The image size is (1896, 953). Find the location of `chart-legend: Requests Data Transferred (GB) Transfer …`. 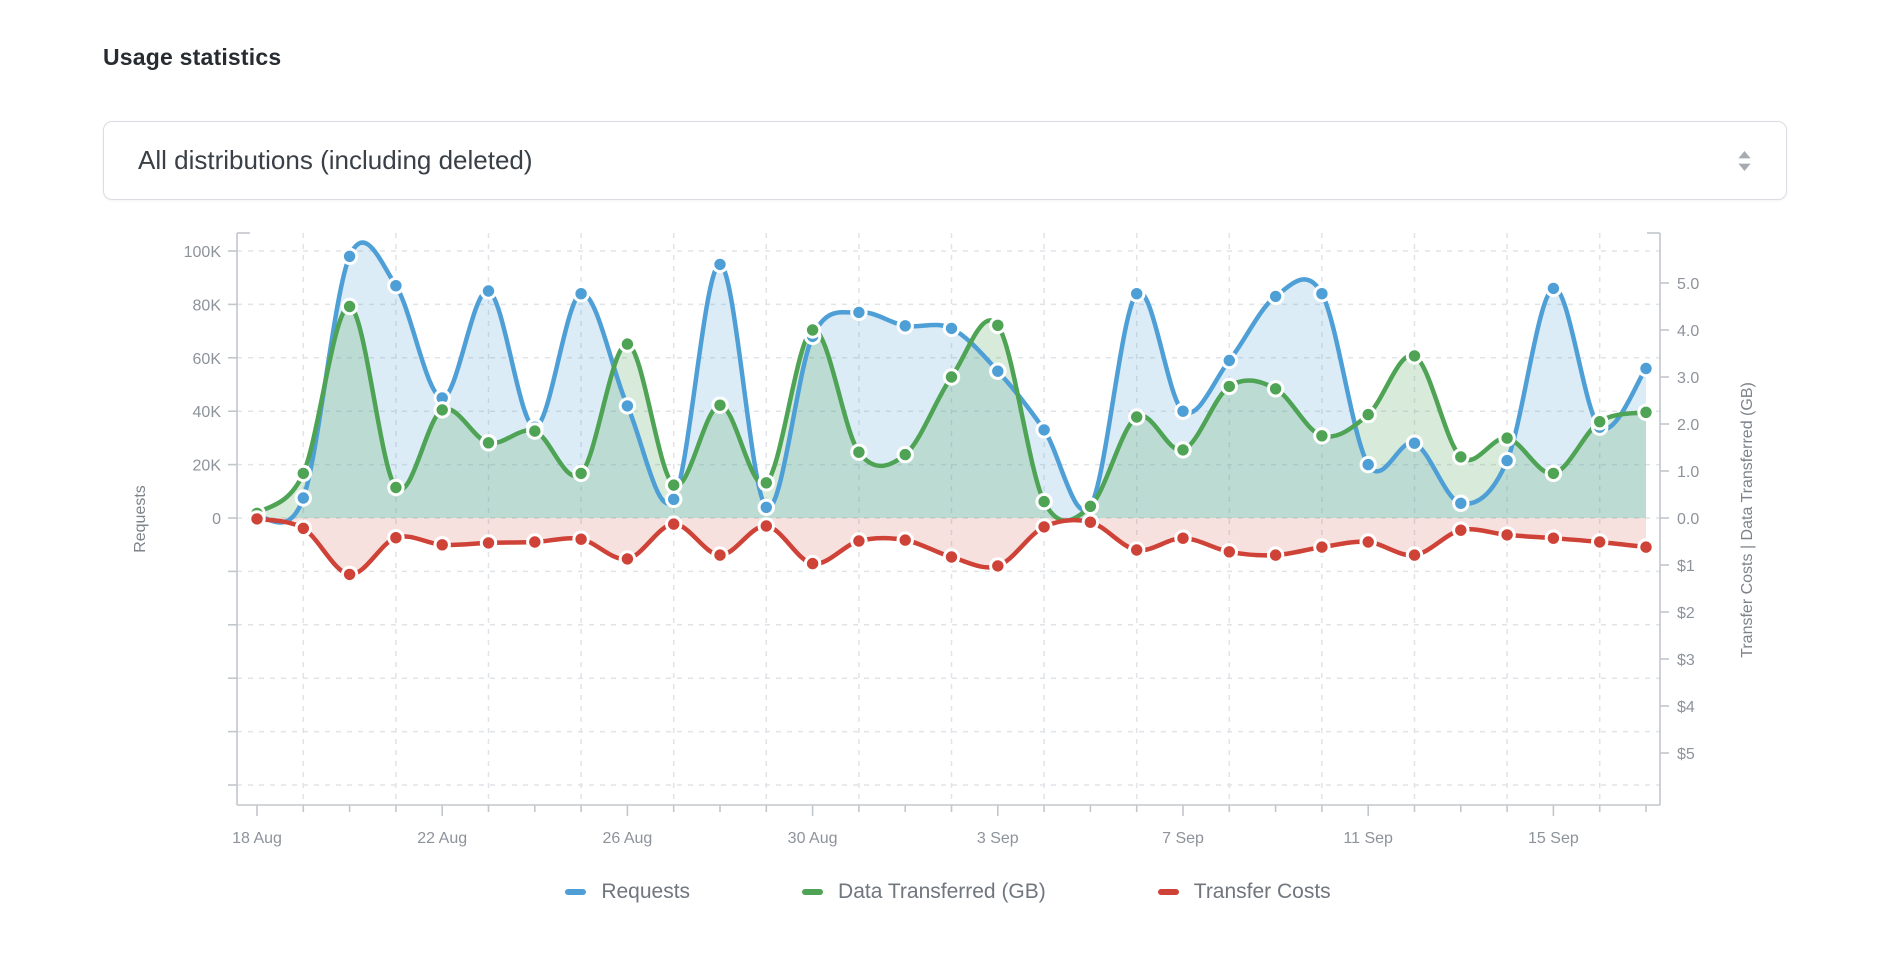

chart-legend: Requests Data Transferred (GB) Transfer … is located at coordinates (948, 892).